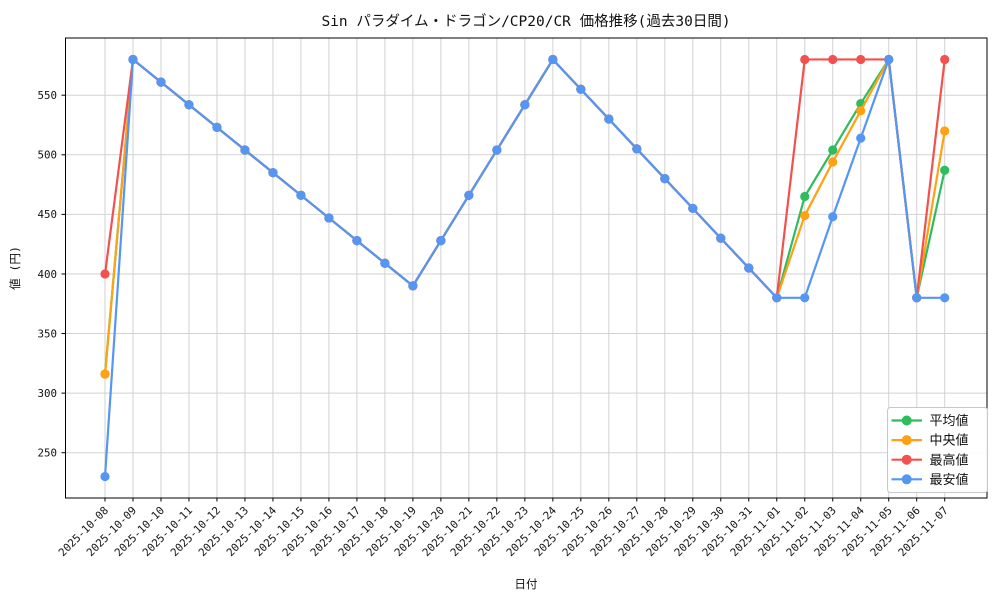  What do you see at coordinates (15, 268) in the screenshot?
I see `y-axis-label: 値 (円)` at bounding box center [15, 268].